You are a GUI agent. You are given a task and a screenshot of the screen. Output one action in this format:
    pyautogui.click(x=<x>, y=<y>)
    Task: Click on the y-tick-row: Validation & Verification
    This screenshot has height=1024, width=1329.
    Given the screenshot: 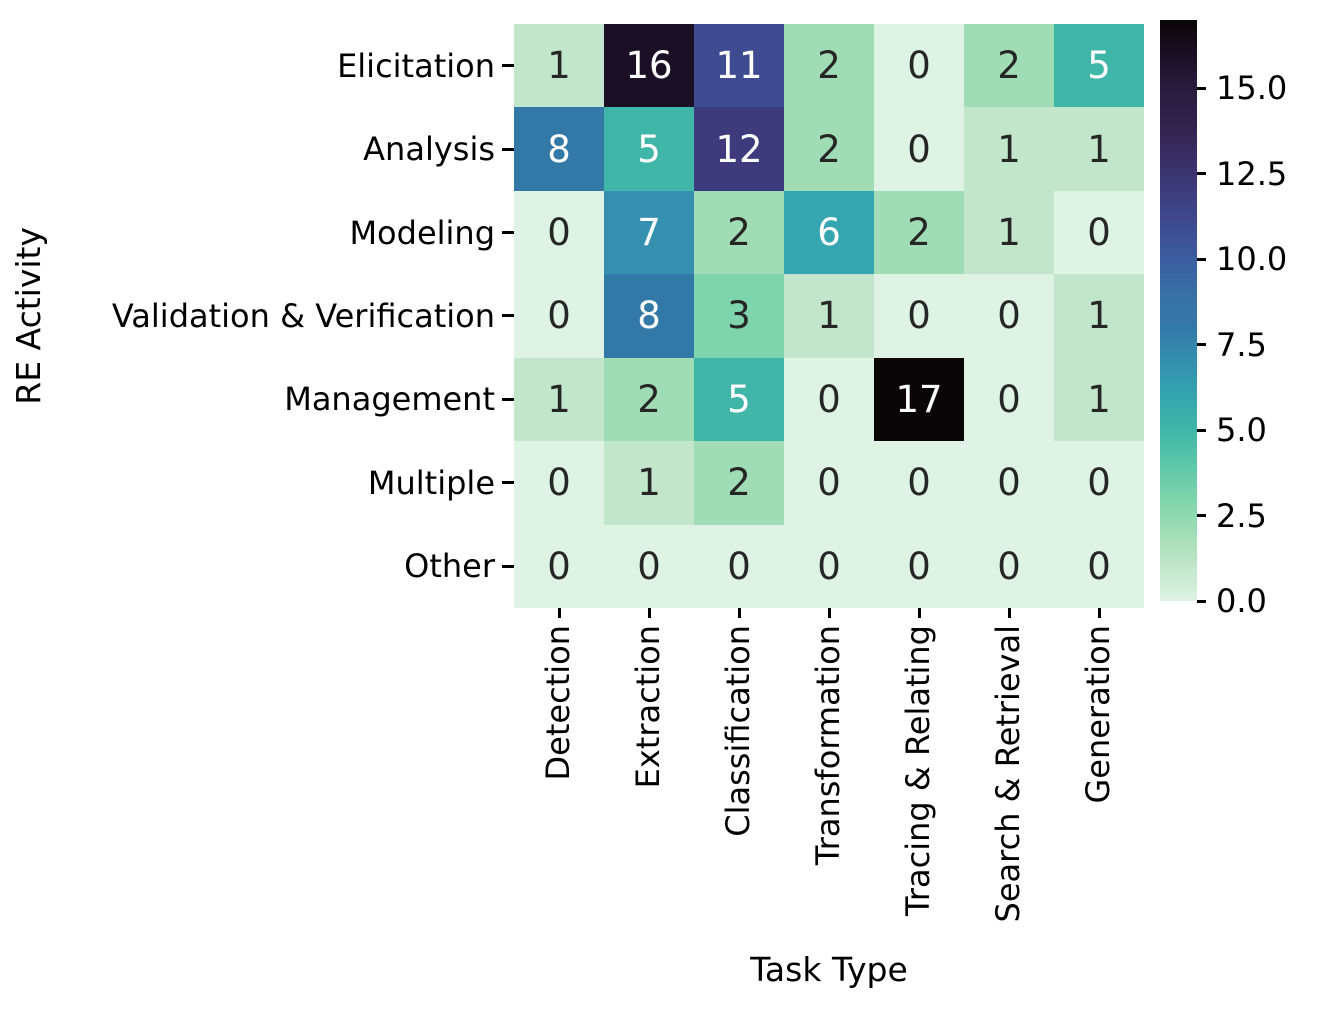 What is the action you would take?
    pyautogui.click(x=257, y=315)
    